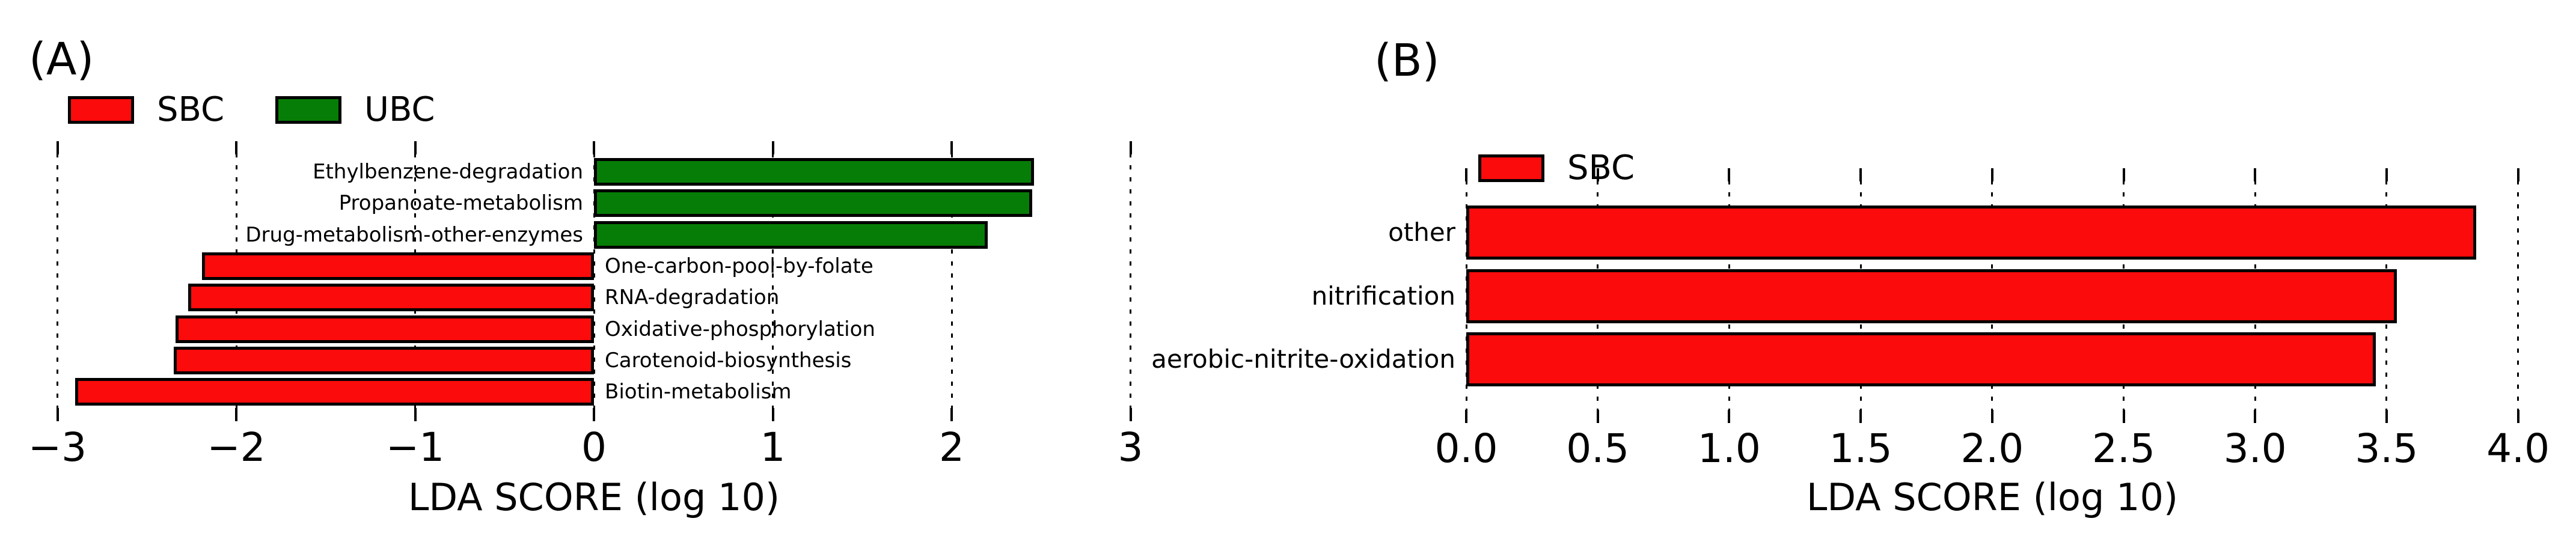 The image size is (2576, 548). What do you see at coordinates (1992, 497) in the screenshot?
I see `panel-b-axis-title: LDA SCORE (log 10)` at bounding box center [1992, 497].